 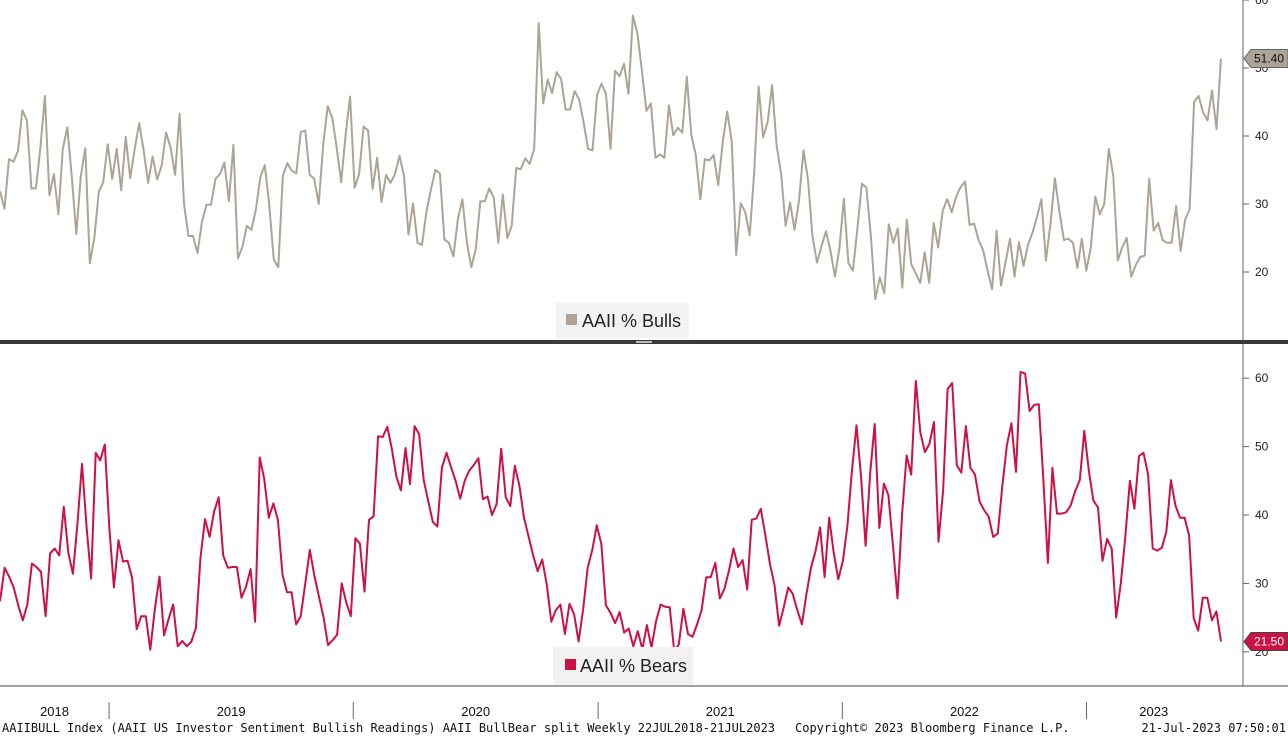 What do you see at coordinates (1214, 728) in the screenshot?
I see `footer-timestamp: 21-Jul-2023 07:50:01` at bounding box center [1214, 728].